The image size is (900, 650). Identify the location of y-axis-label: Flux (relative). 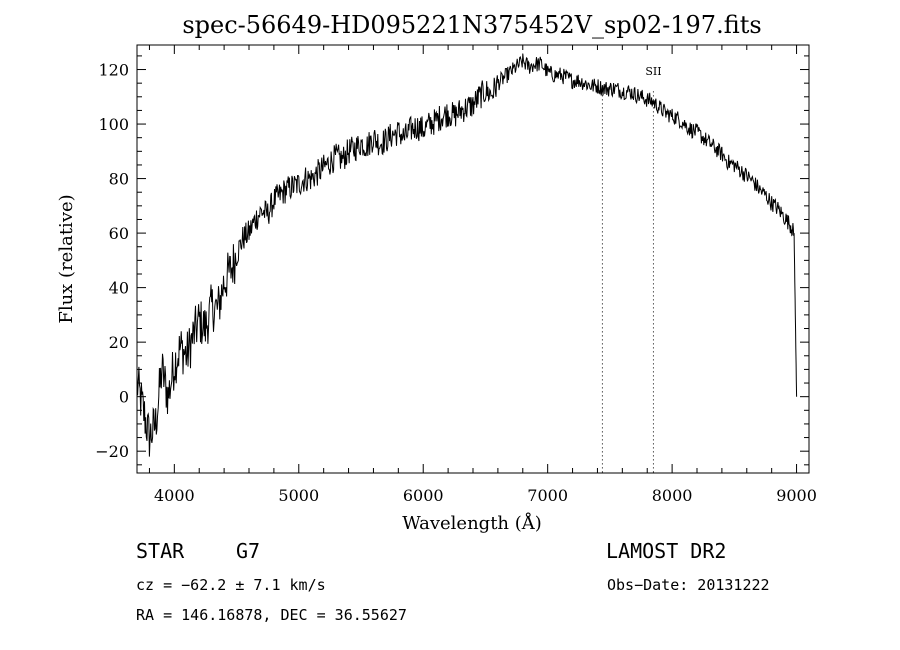
(66, 258).